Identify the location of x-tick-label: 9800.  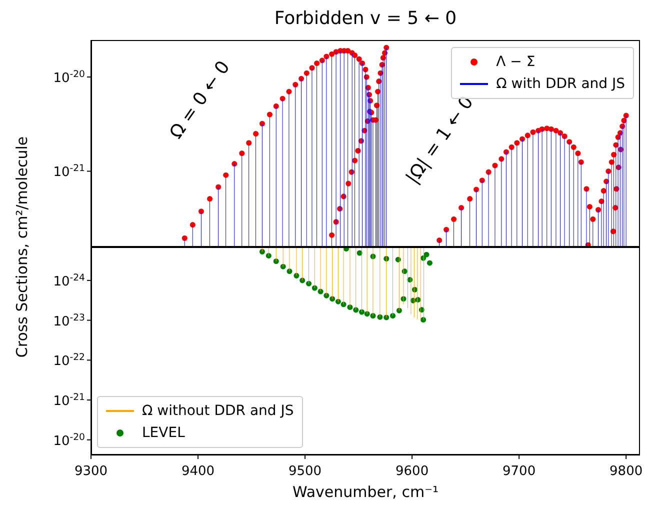
(626, 471).